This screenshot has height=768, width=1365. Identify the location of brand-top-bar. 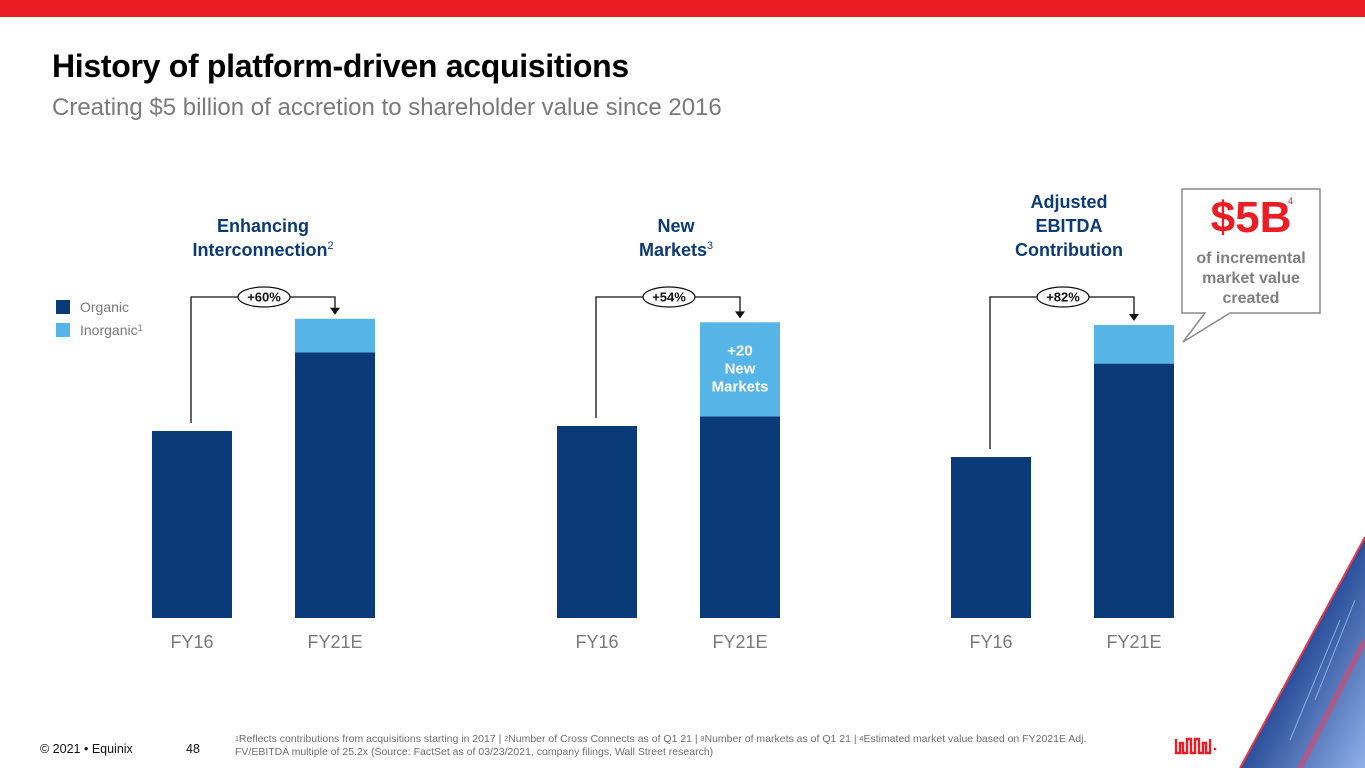
(682, 8).